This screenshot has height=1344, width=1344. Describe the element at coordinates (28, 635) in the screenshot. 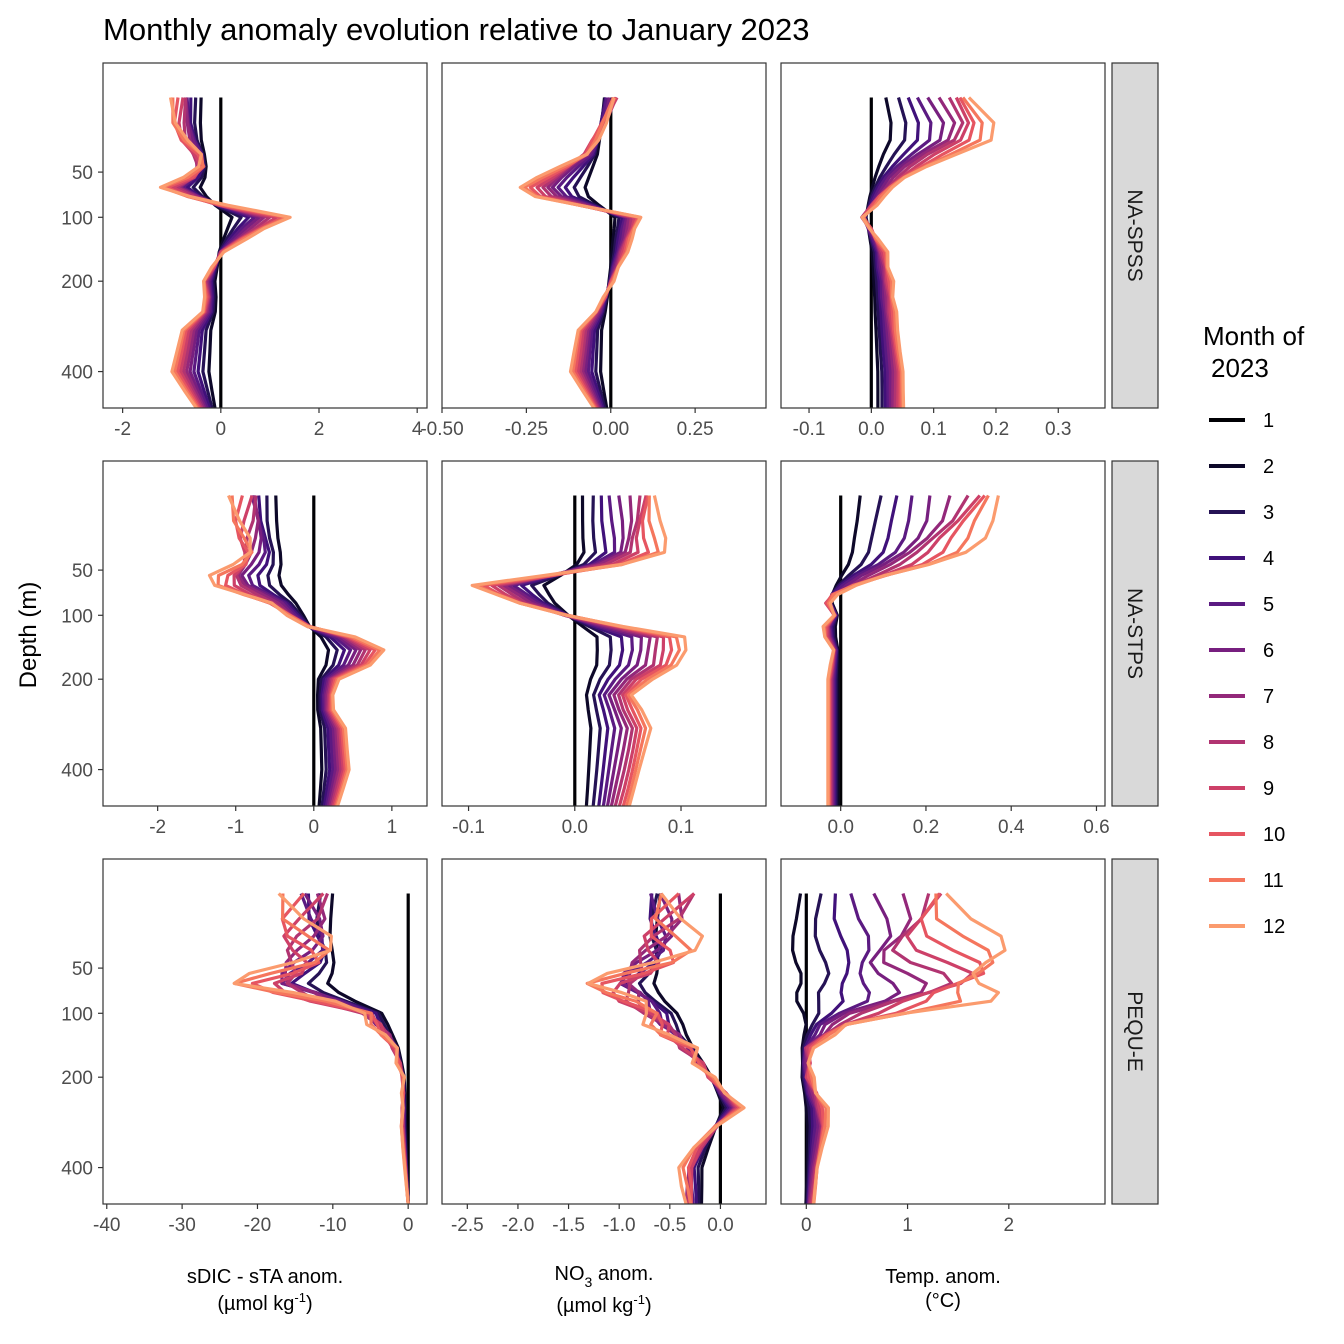

I see `y-axis-label: Depth (m)` at that location.